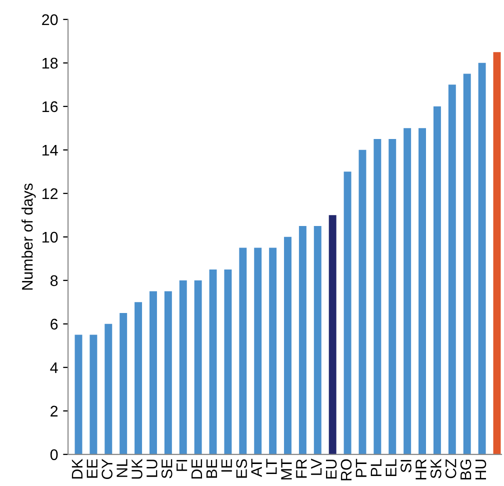 The height and width of the screenshot is (486, 504). What do you see at coordinates (450, 468) in the screenshot?
I see `x-tick-label: CZ` at bounding box center [450, 468].